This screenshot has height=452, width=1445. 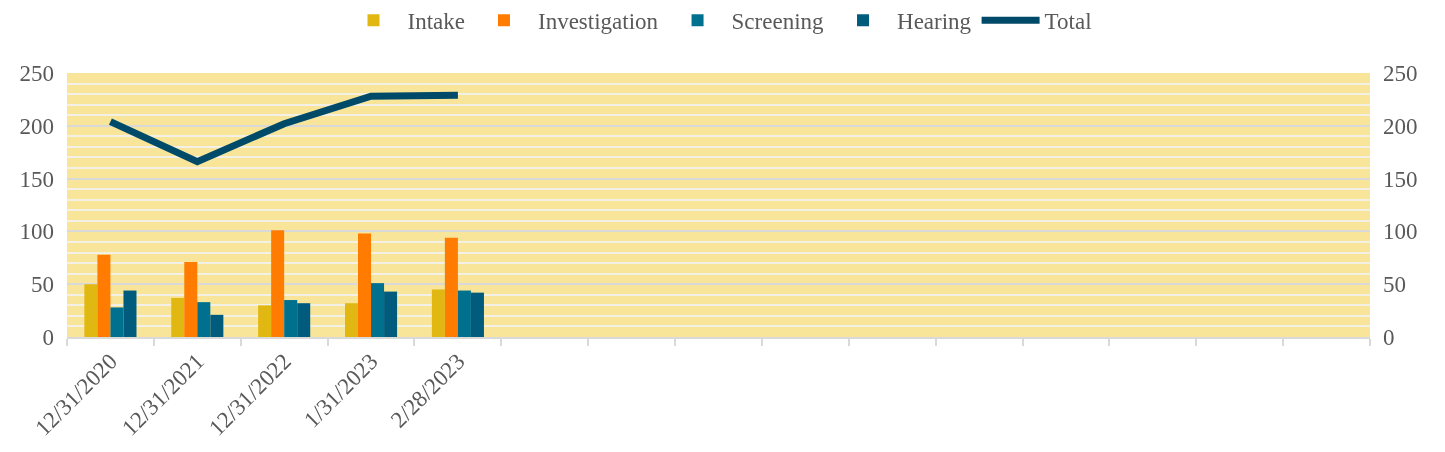 I want to click on y-tick-label: 50, so click(x=42, y=285).